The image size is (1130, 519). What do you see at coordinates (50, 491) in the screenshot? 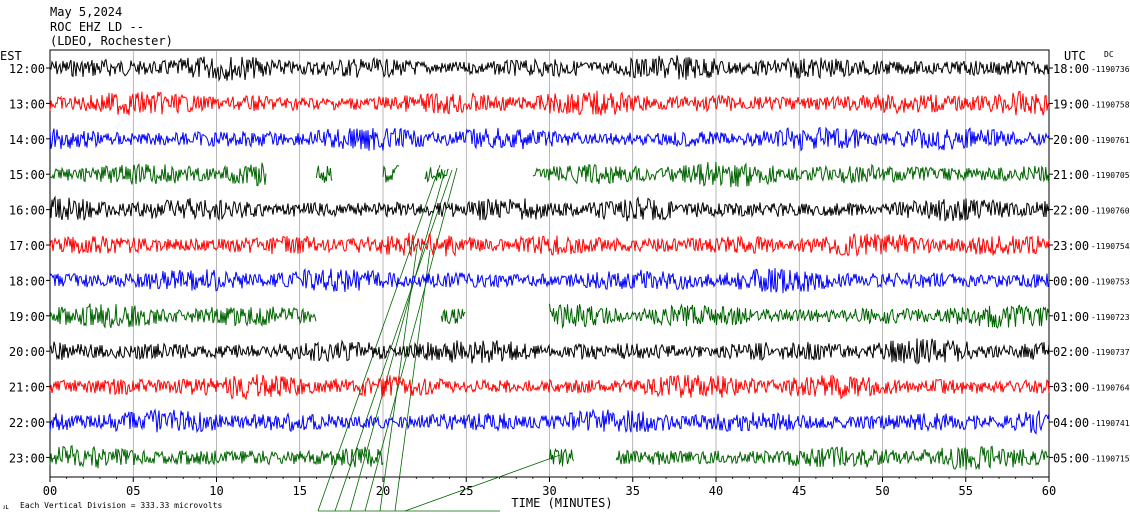
I see `x-tick-label: 00` at bounding box center [50, 491].